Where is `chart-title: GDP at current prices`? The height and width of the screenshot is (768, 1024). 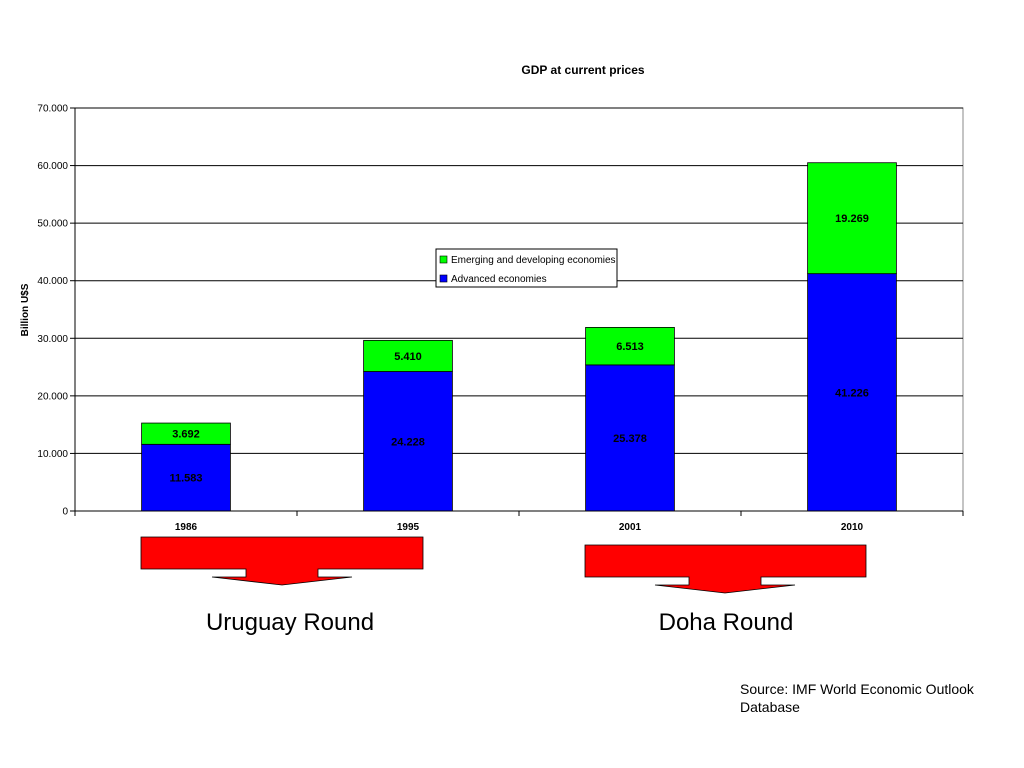
chart-title: GDP at current prices is located at coordinates (582, 70).